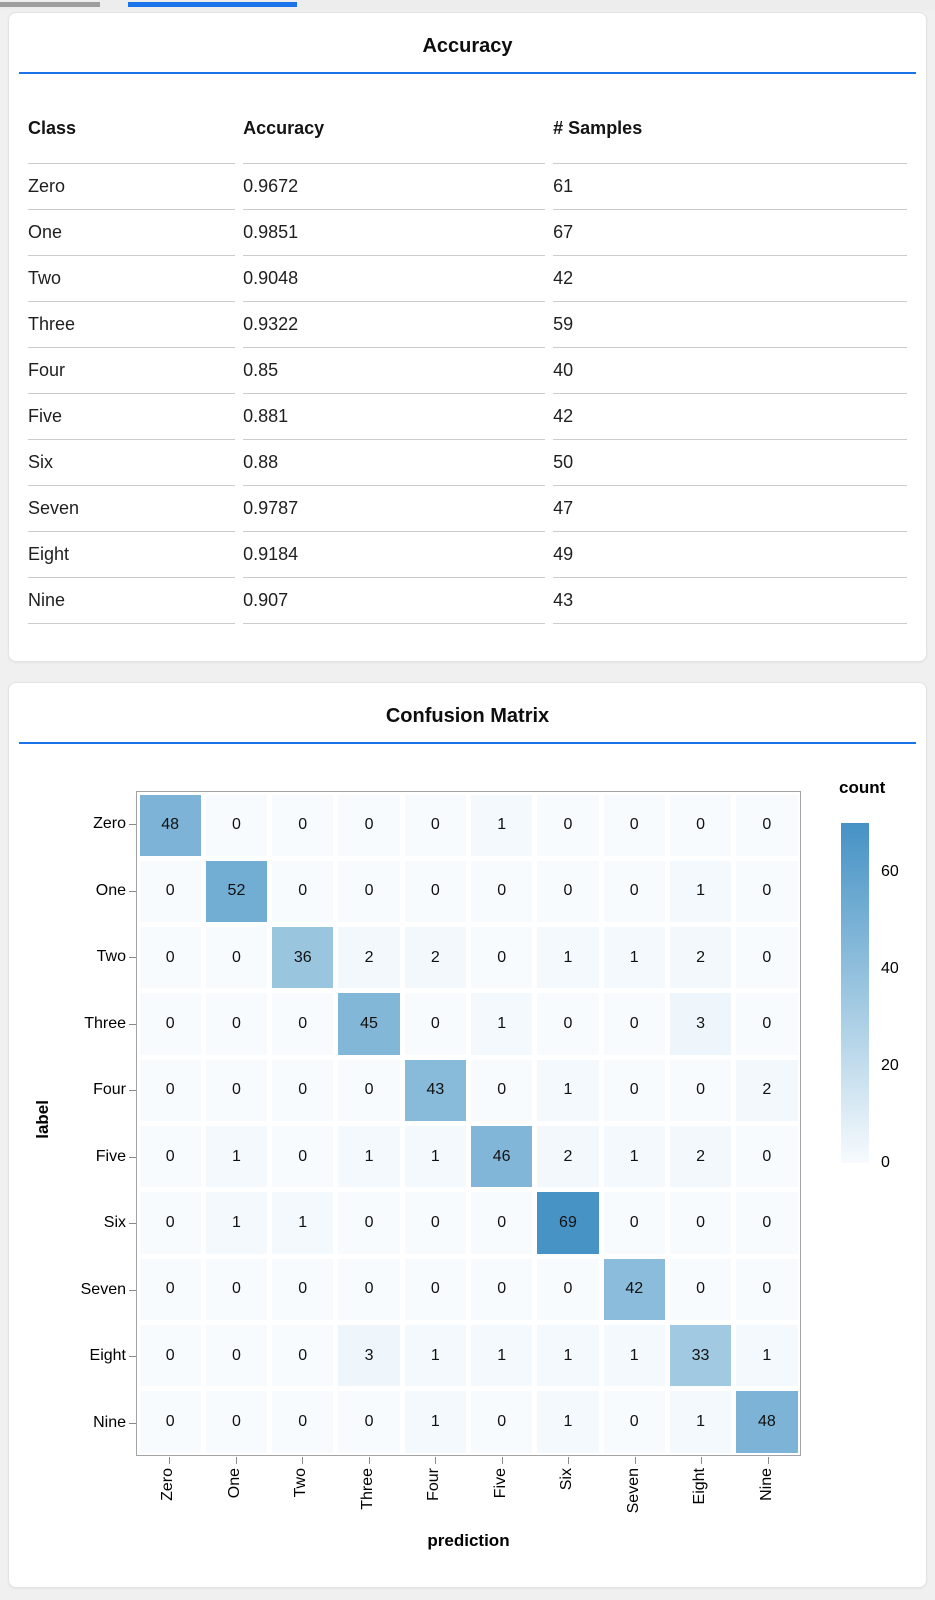 Image resolution: width=935 pixels, height=1600 pixels. What do you see at coordinates (394, 233) in the screenshot?
I see `table-cell: 0.9851` at bounding box center [394, 233].